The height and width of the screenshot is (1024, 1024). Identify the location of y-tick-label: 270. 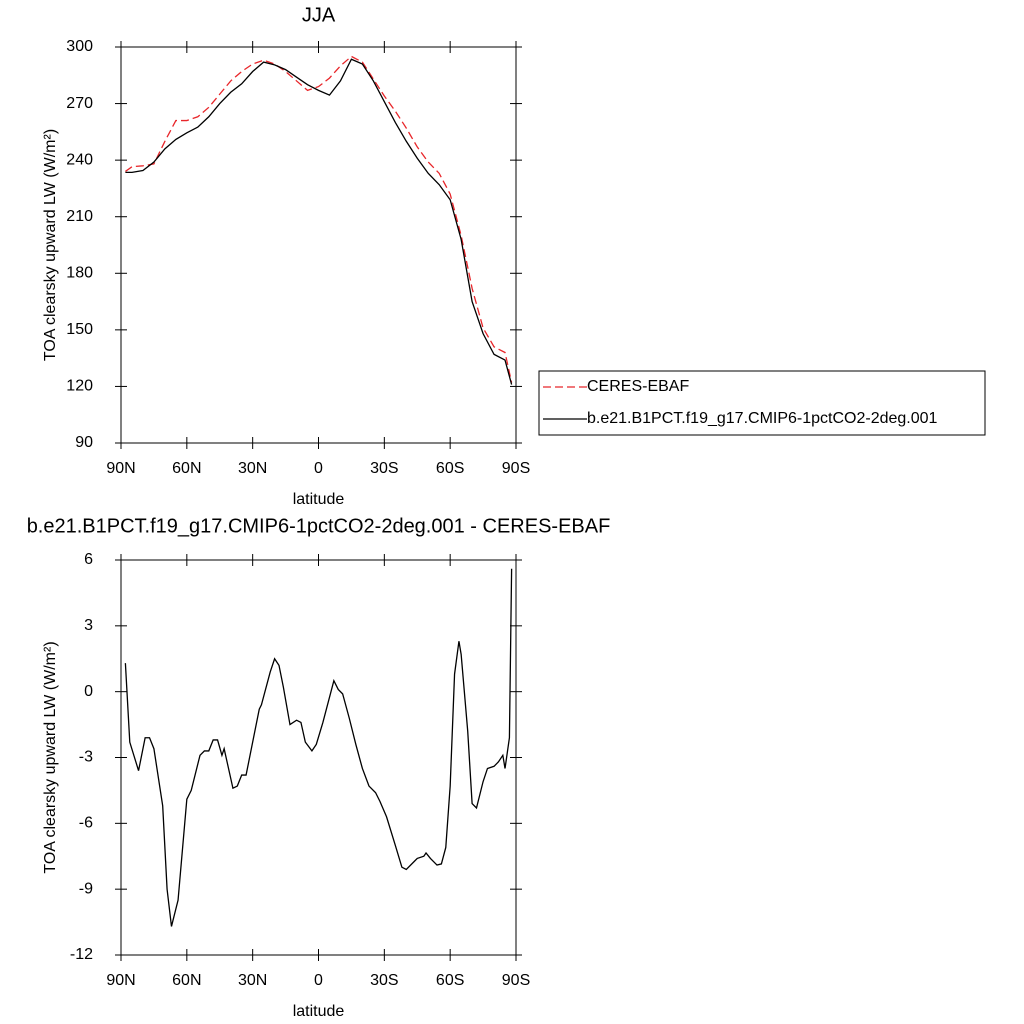
(79, 103).